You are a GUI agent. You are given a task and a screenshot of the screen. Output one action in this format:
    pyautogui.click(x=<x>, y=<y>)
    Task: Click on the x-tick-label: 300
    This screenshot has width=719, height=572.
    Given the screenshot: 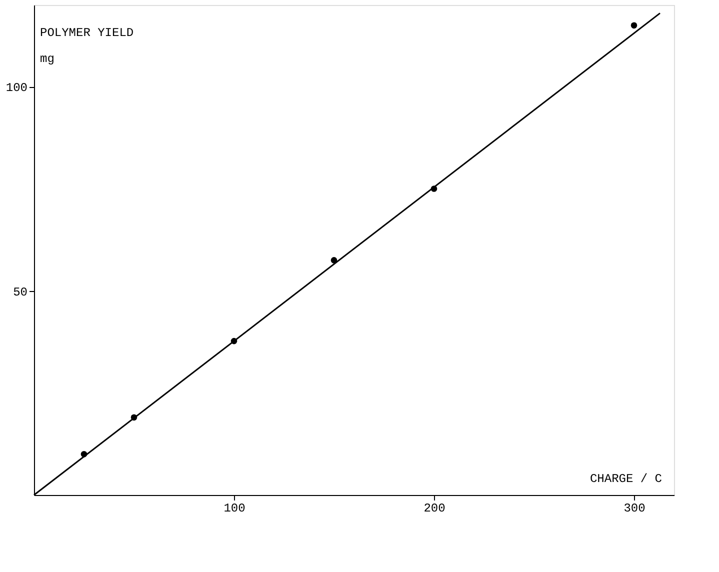 What is the action you would take?
    pyautogui.click(x=635, y=509)
    